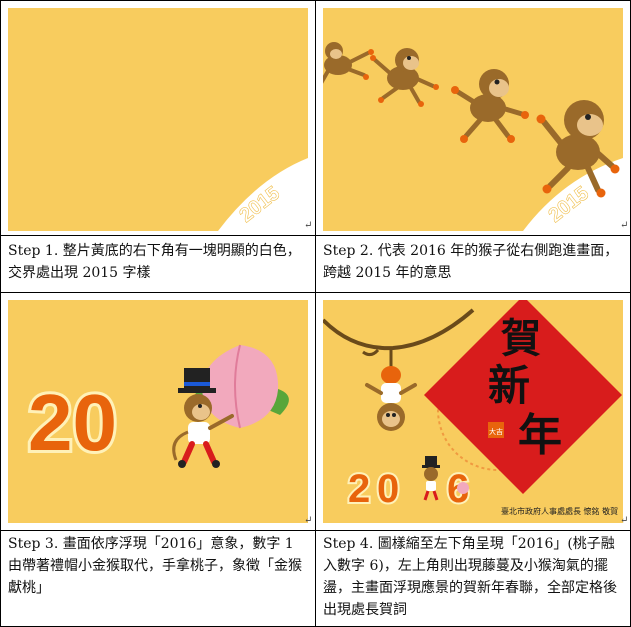 The height and width of the screenshot is (627, 631). Describe the element at coordinates (431, 478) in the screenshot. I see `small-monkey` at that location.